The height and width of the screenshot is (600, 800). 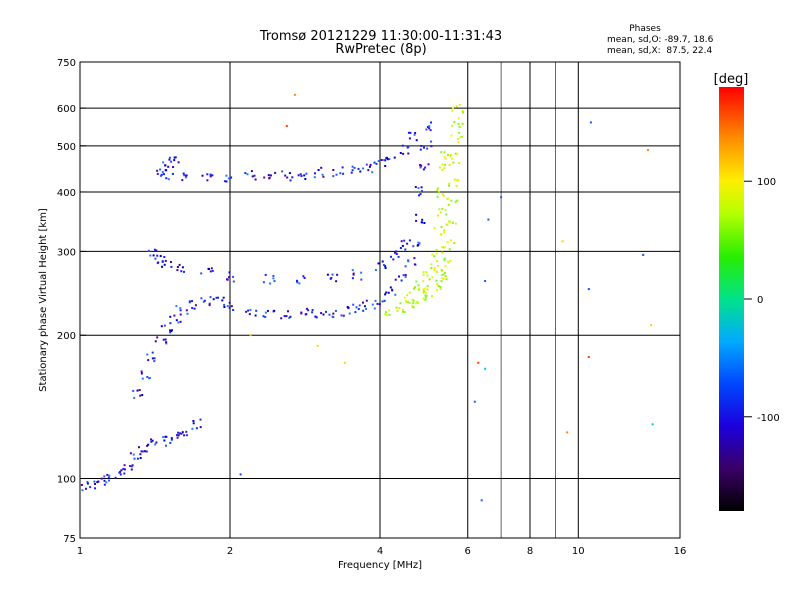 What do you see at coordinates (680, 551) in the screenshot?
I see `x-tick-label: 16` at bounding box center [680, 551].